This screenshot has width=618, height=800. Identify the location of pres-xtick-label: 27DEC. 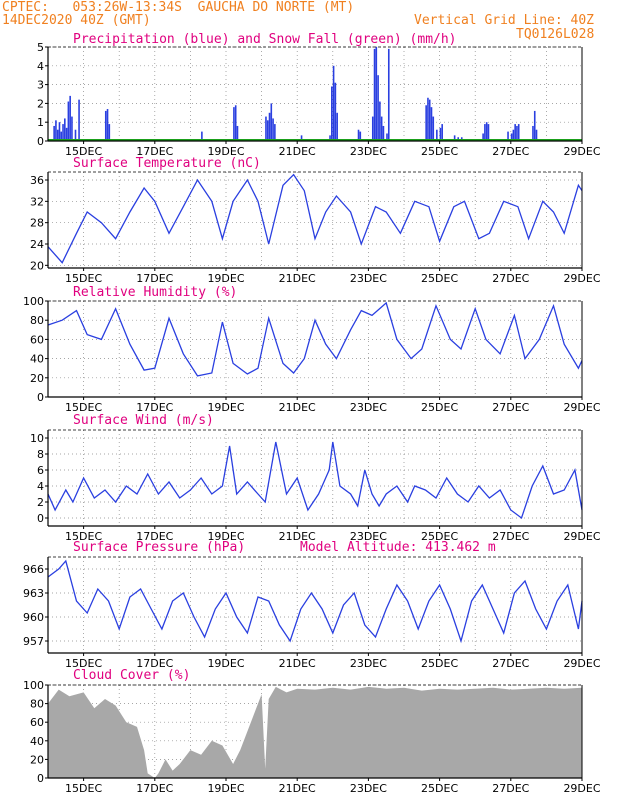
(510, 663).